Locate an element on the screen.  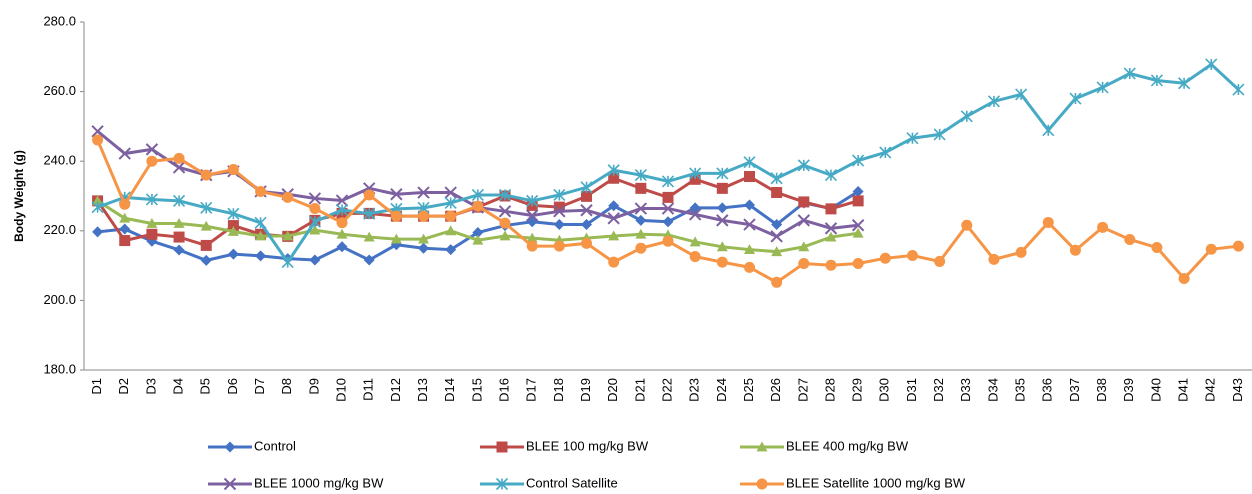
x-tick-label: D43 is located at coordinates (1237, 390).